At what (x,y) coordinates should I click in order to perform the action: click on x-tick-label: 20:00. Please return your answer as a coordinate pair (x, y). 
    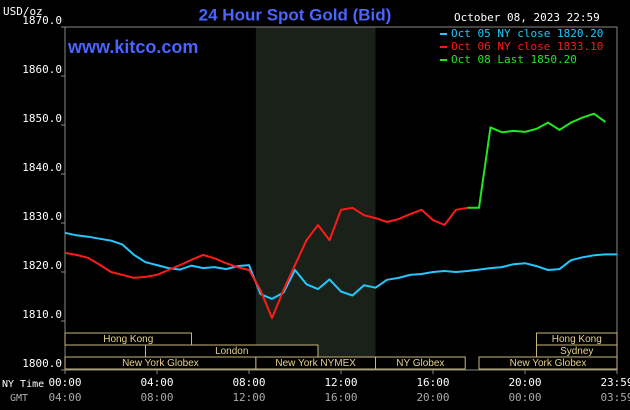
    Looking at the image, I should click on (524, 382).